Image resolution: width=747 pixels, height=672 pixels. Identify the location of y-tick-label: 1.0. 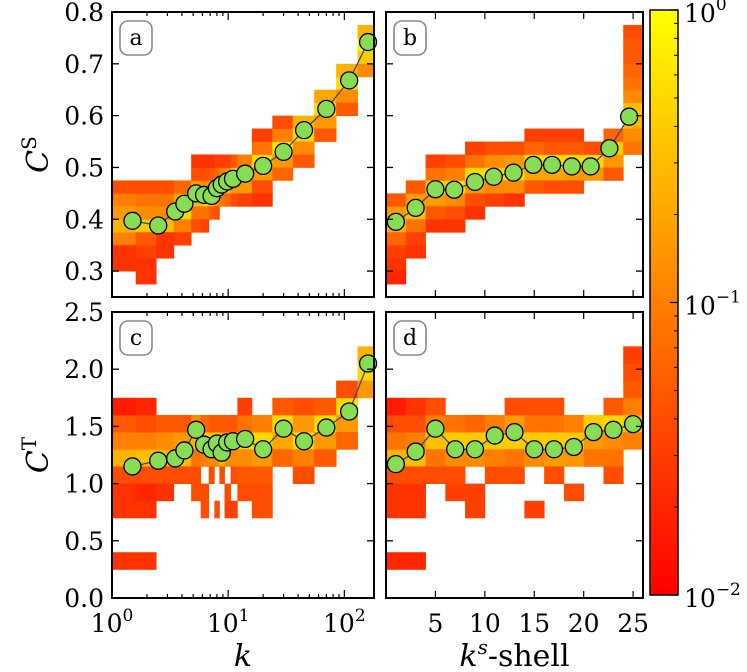
(84, 484).